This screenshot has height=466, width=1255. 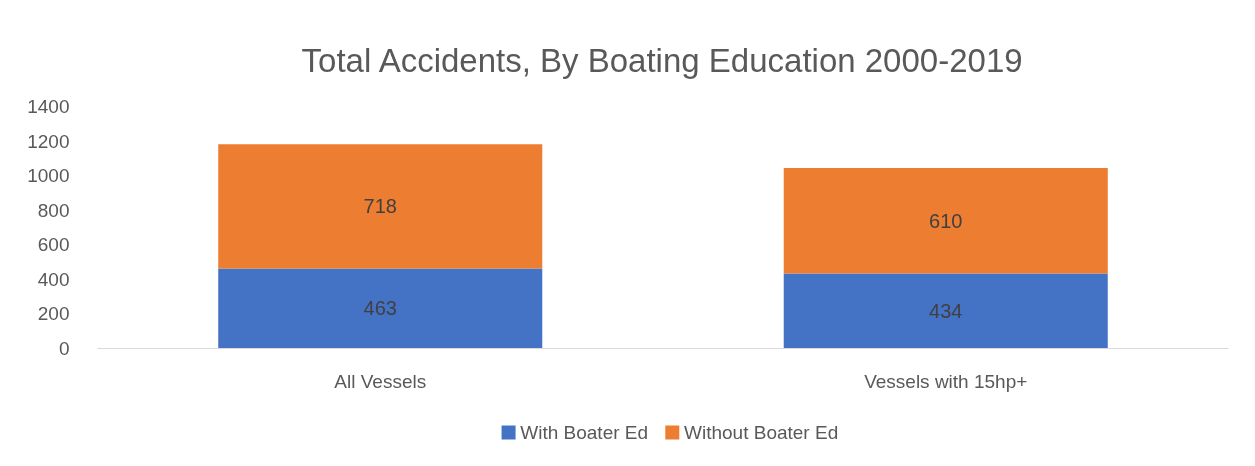 I want to click on data-label: 463, so click(x=380, y=308).